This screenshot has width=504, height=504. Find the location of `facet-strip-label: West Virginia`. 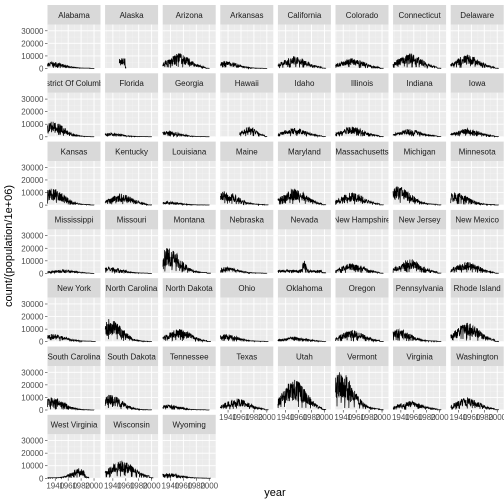

facet-strip-label: West Virginia is located at coordinates (74, 425).